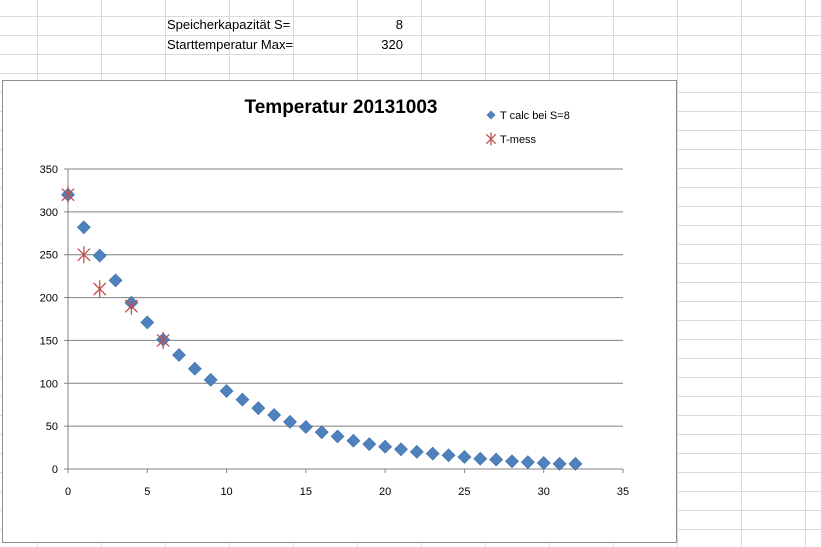 This screenshot has width=821, height=547. What do you see at coordinates (623, 492) in the screenshot?
I see `x-tick-label: 35` at bounding box center [623, 492].